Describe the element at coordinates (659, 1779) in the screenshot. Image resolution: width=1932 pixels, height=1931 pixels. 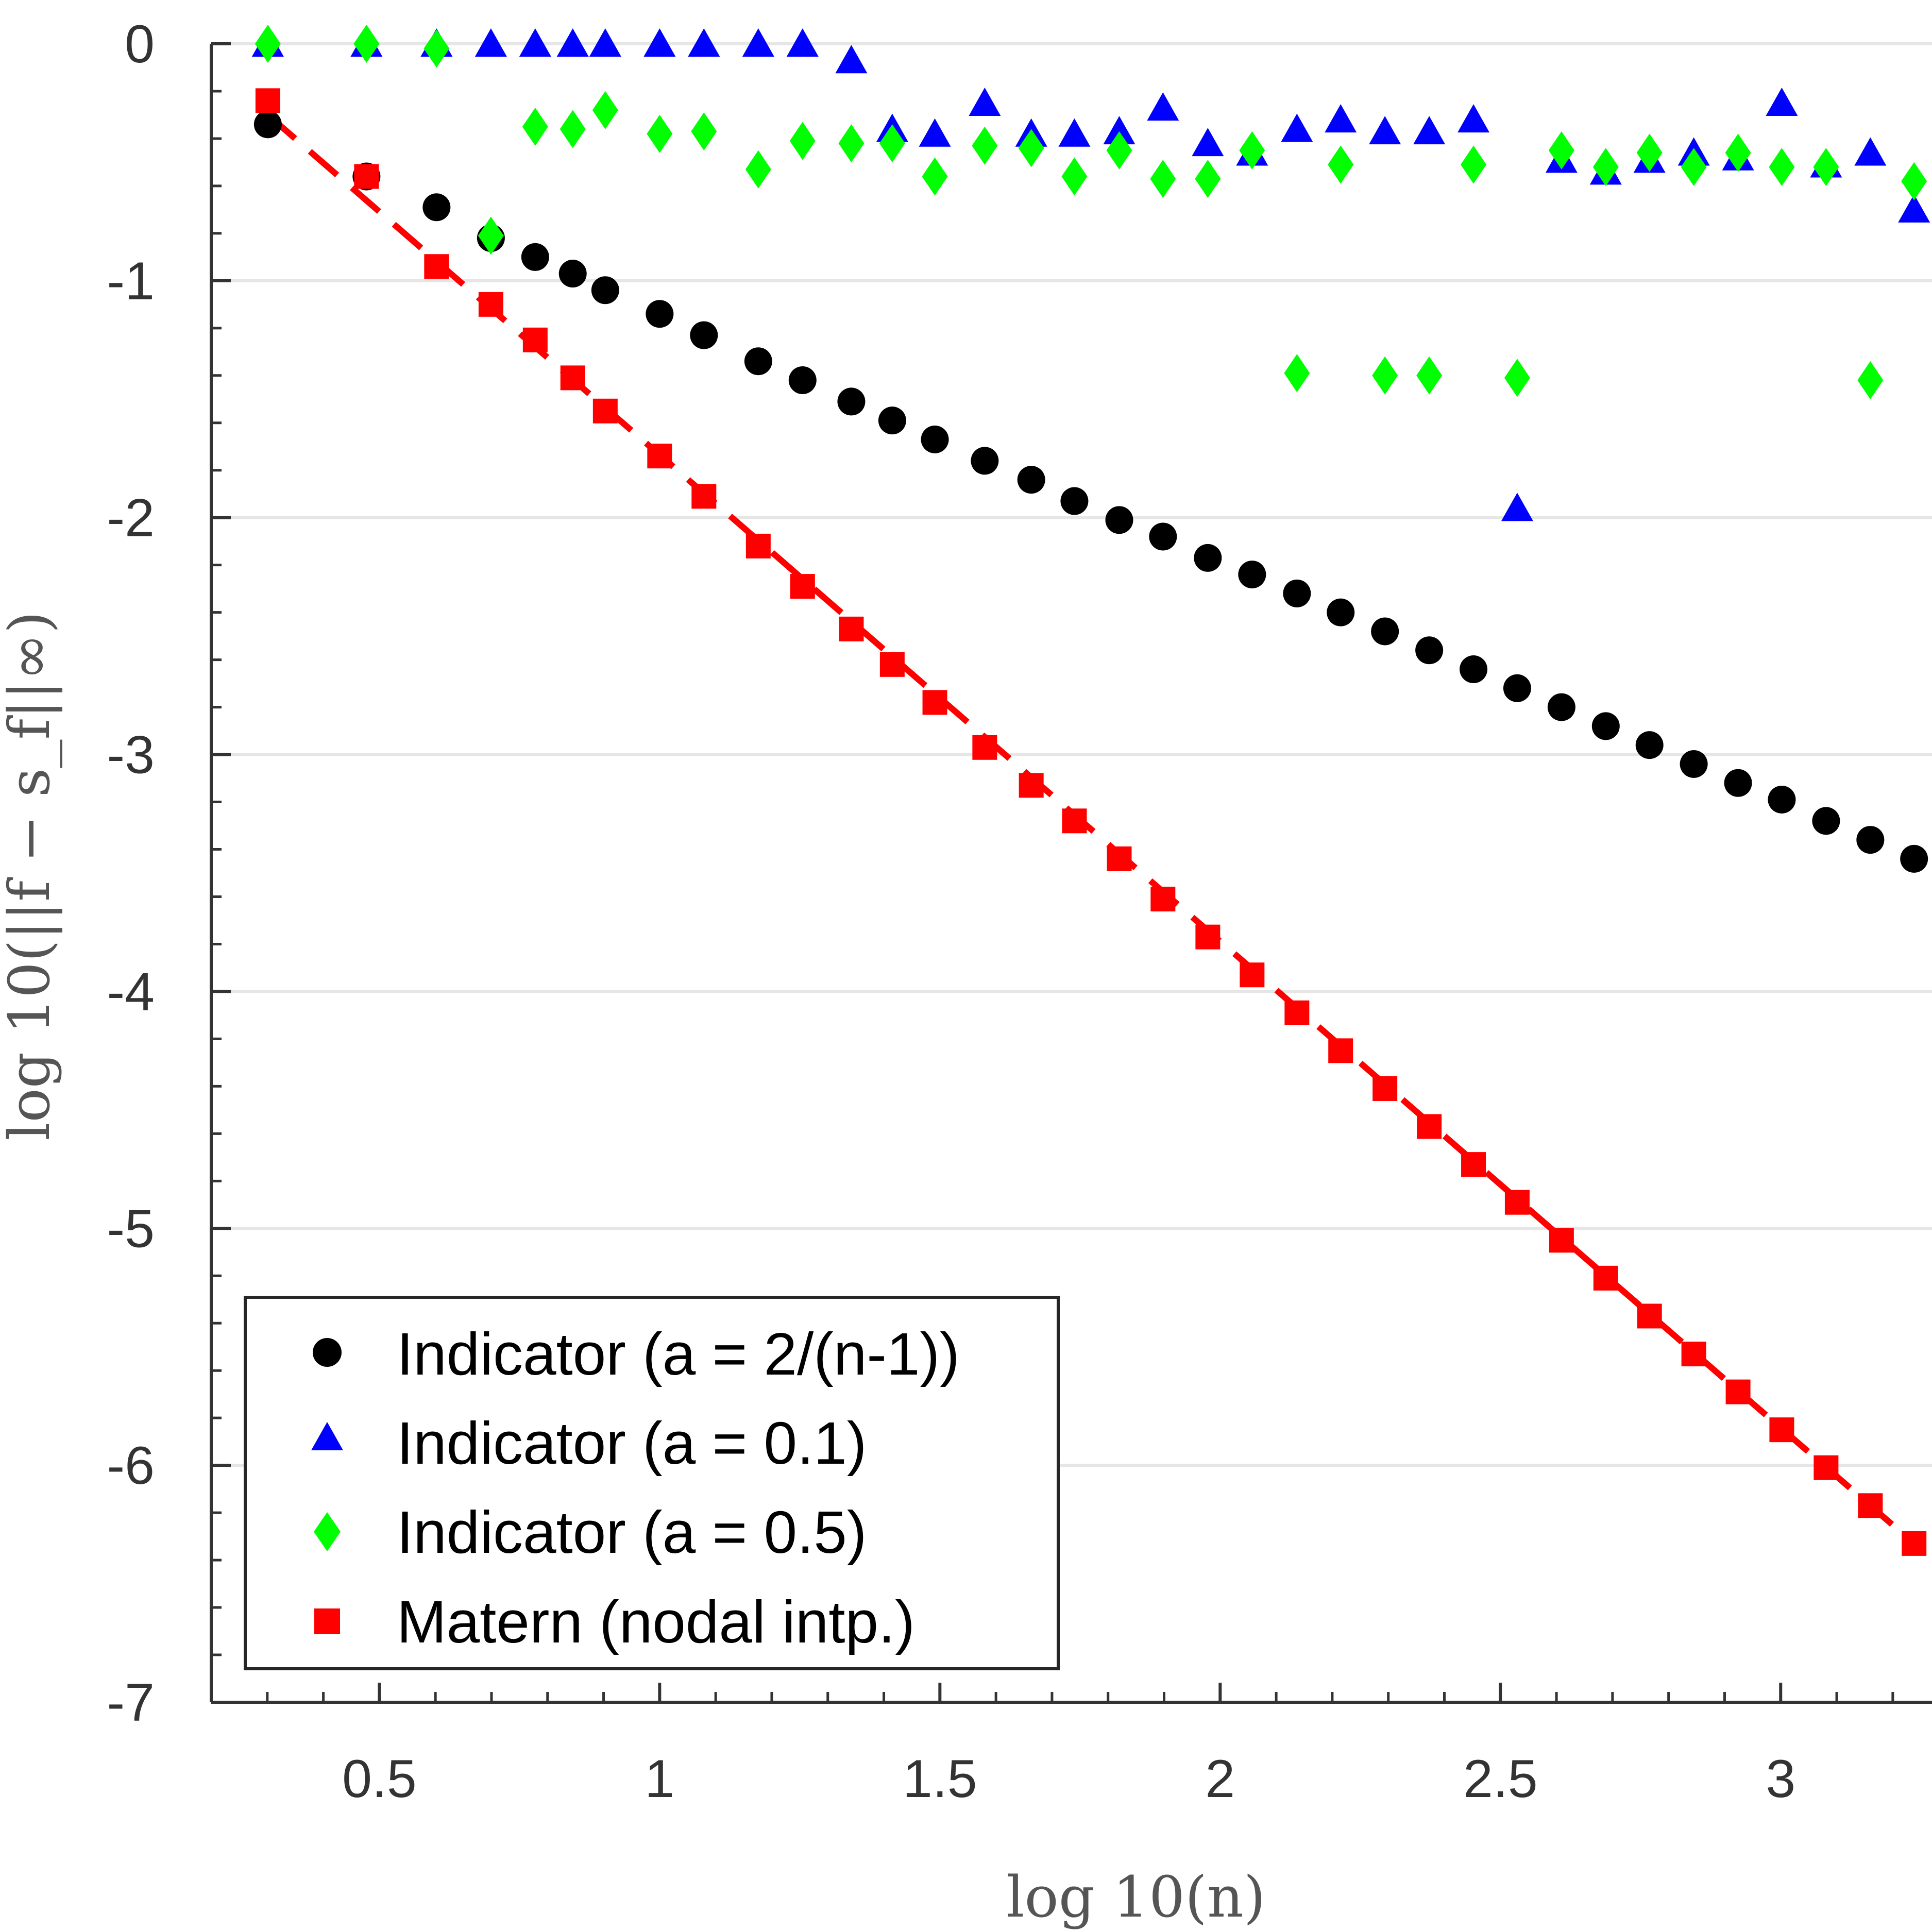
I see `x-tick-label: 1` at that location.